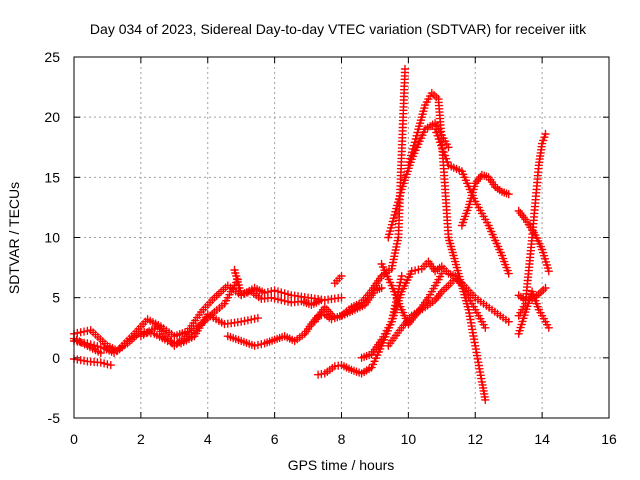 Image resolution: width=640 pixels, height=480 pixels. What do you see at coordinates (141, 439) in the screenshot?
I see `x-tick-label: 2` at bounding box center [141, 439].